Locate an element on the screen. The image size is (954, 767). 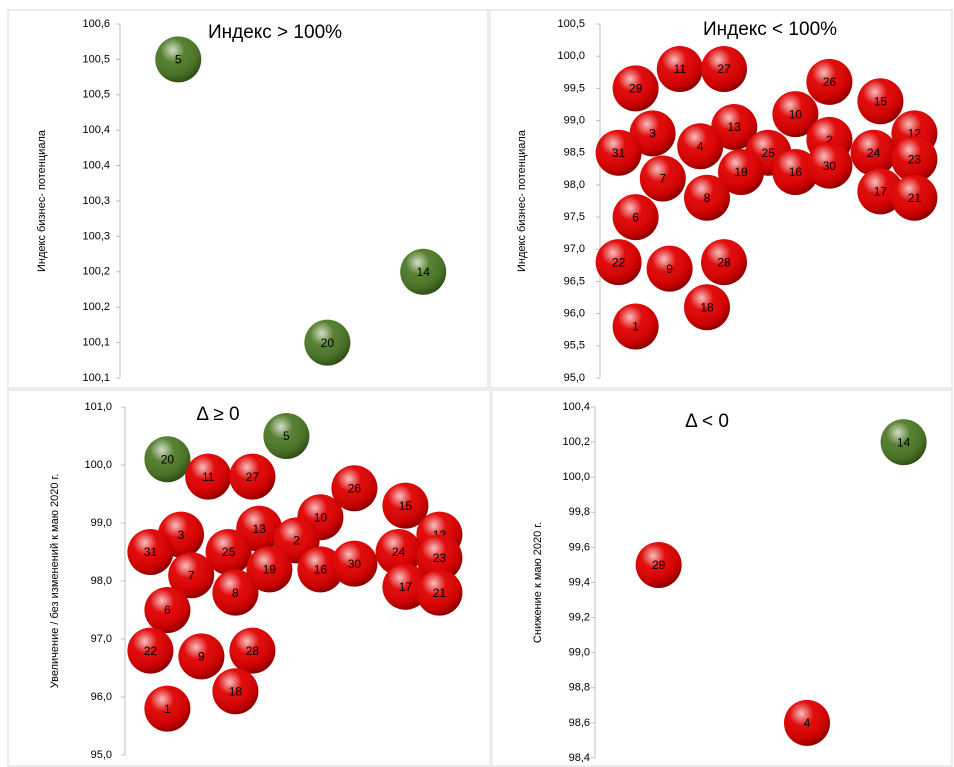
chart-title: Δ < 0 is located at coordinates (707, 421).